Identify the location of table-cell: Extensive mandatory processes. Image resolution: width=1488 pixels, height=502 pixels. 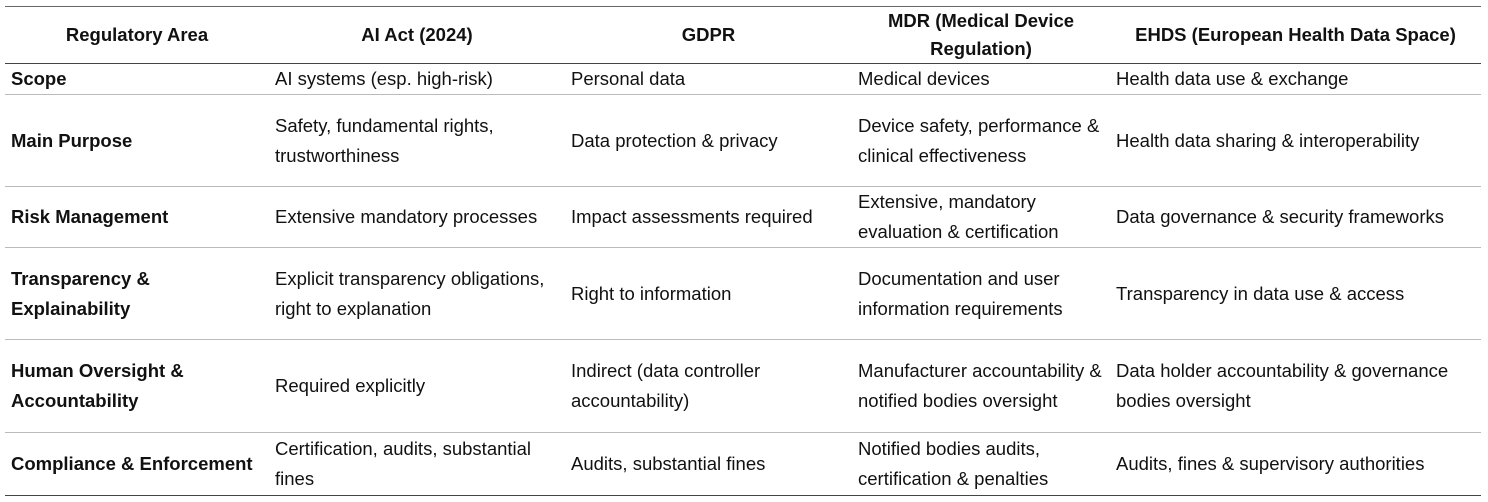
(417, 217).